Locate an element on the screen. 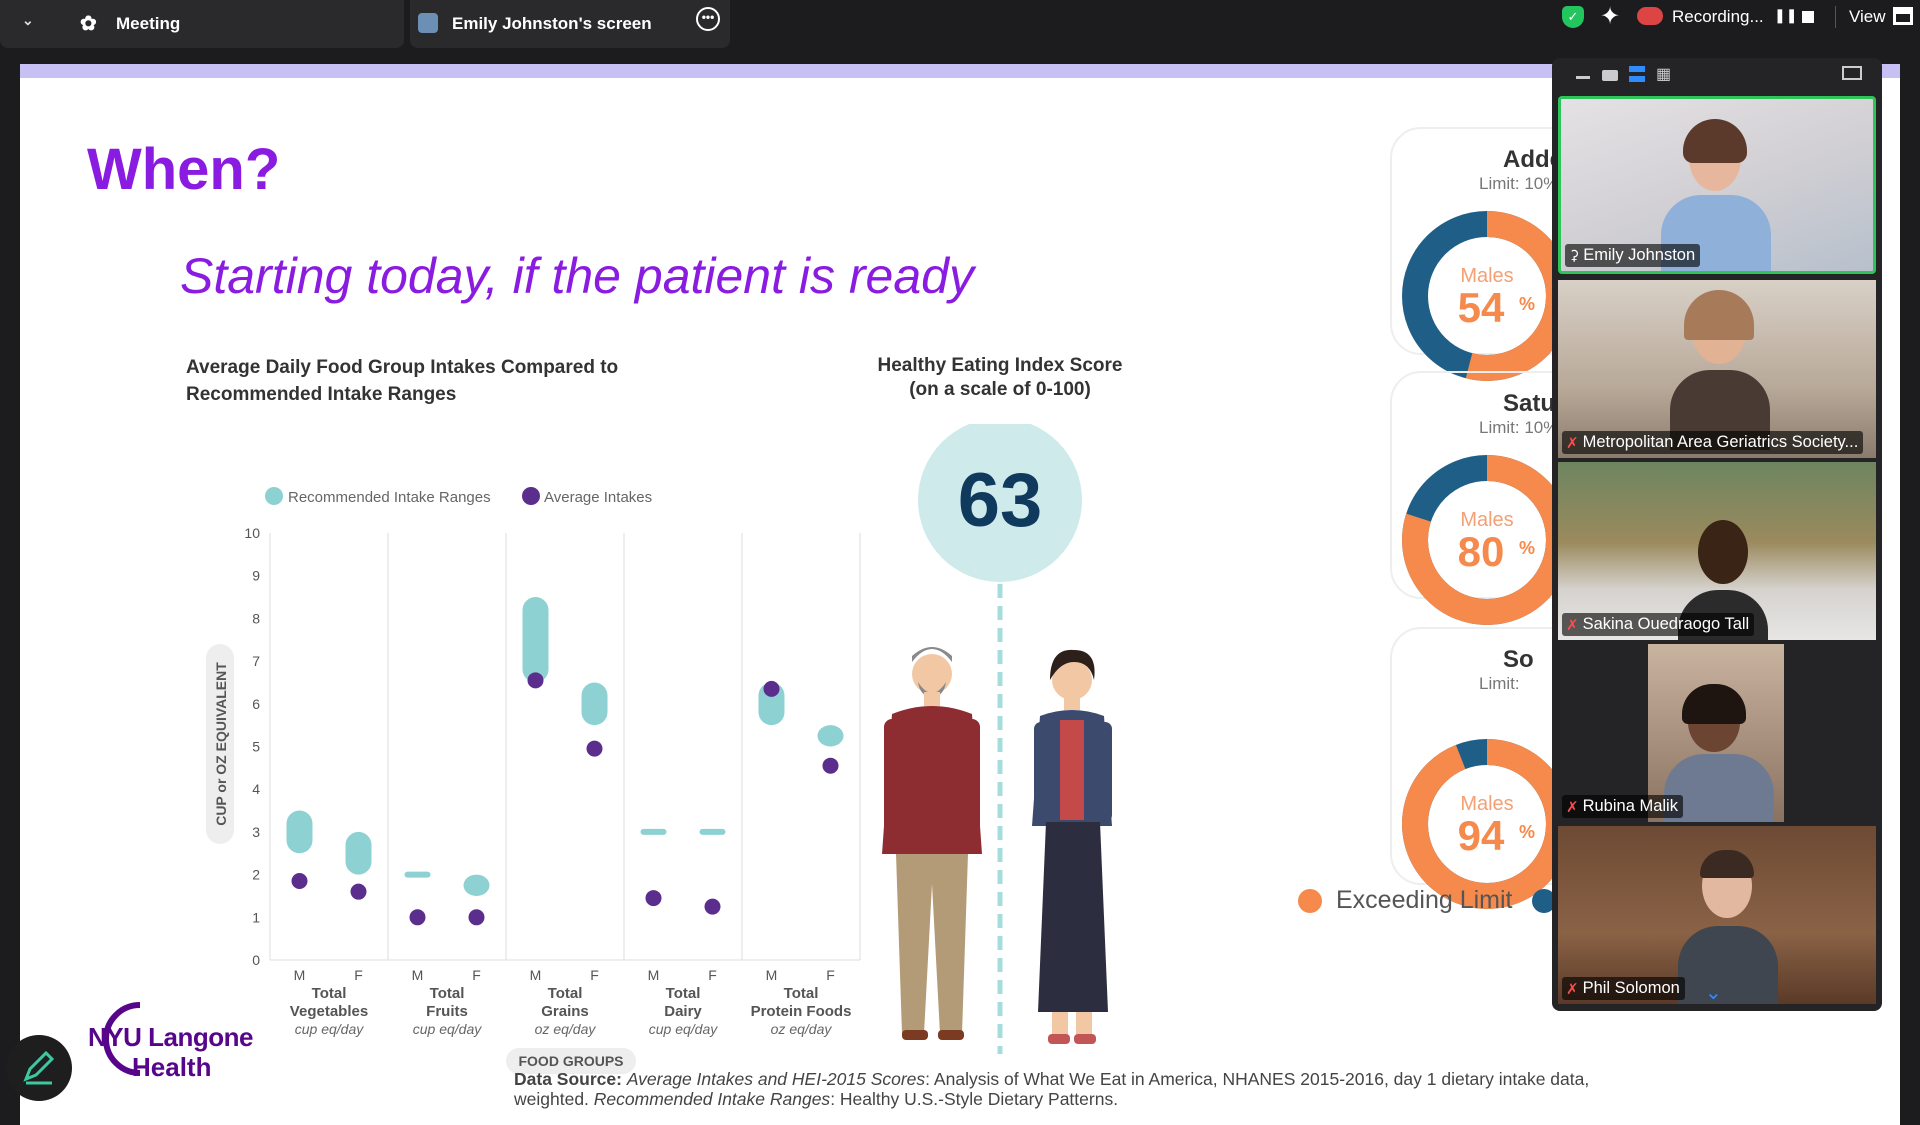 This screenshot has height=1125, width=1920. participant-name: ✗ Phil Solomon is located at coordinates (1623, 988).